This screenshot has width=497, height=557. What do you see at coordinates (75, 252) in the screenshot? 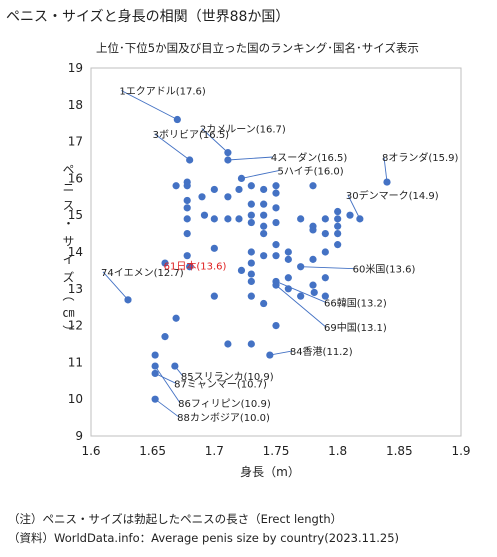
I see `y-tick-label: 14` at bounding box center [75, 252].